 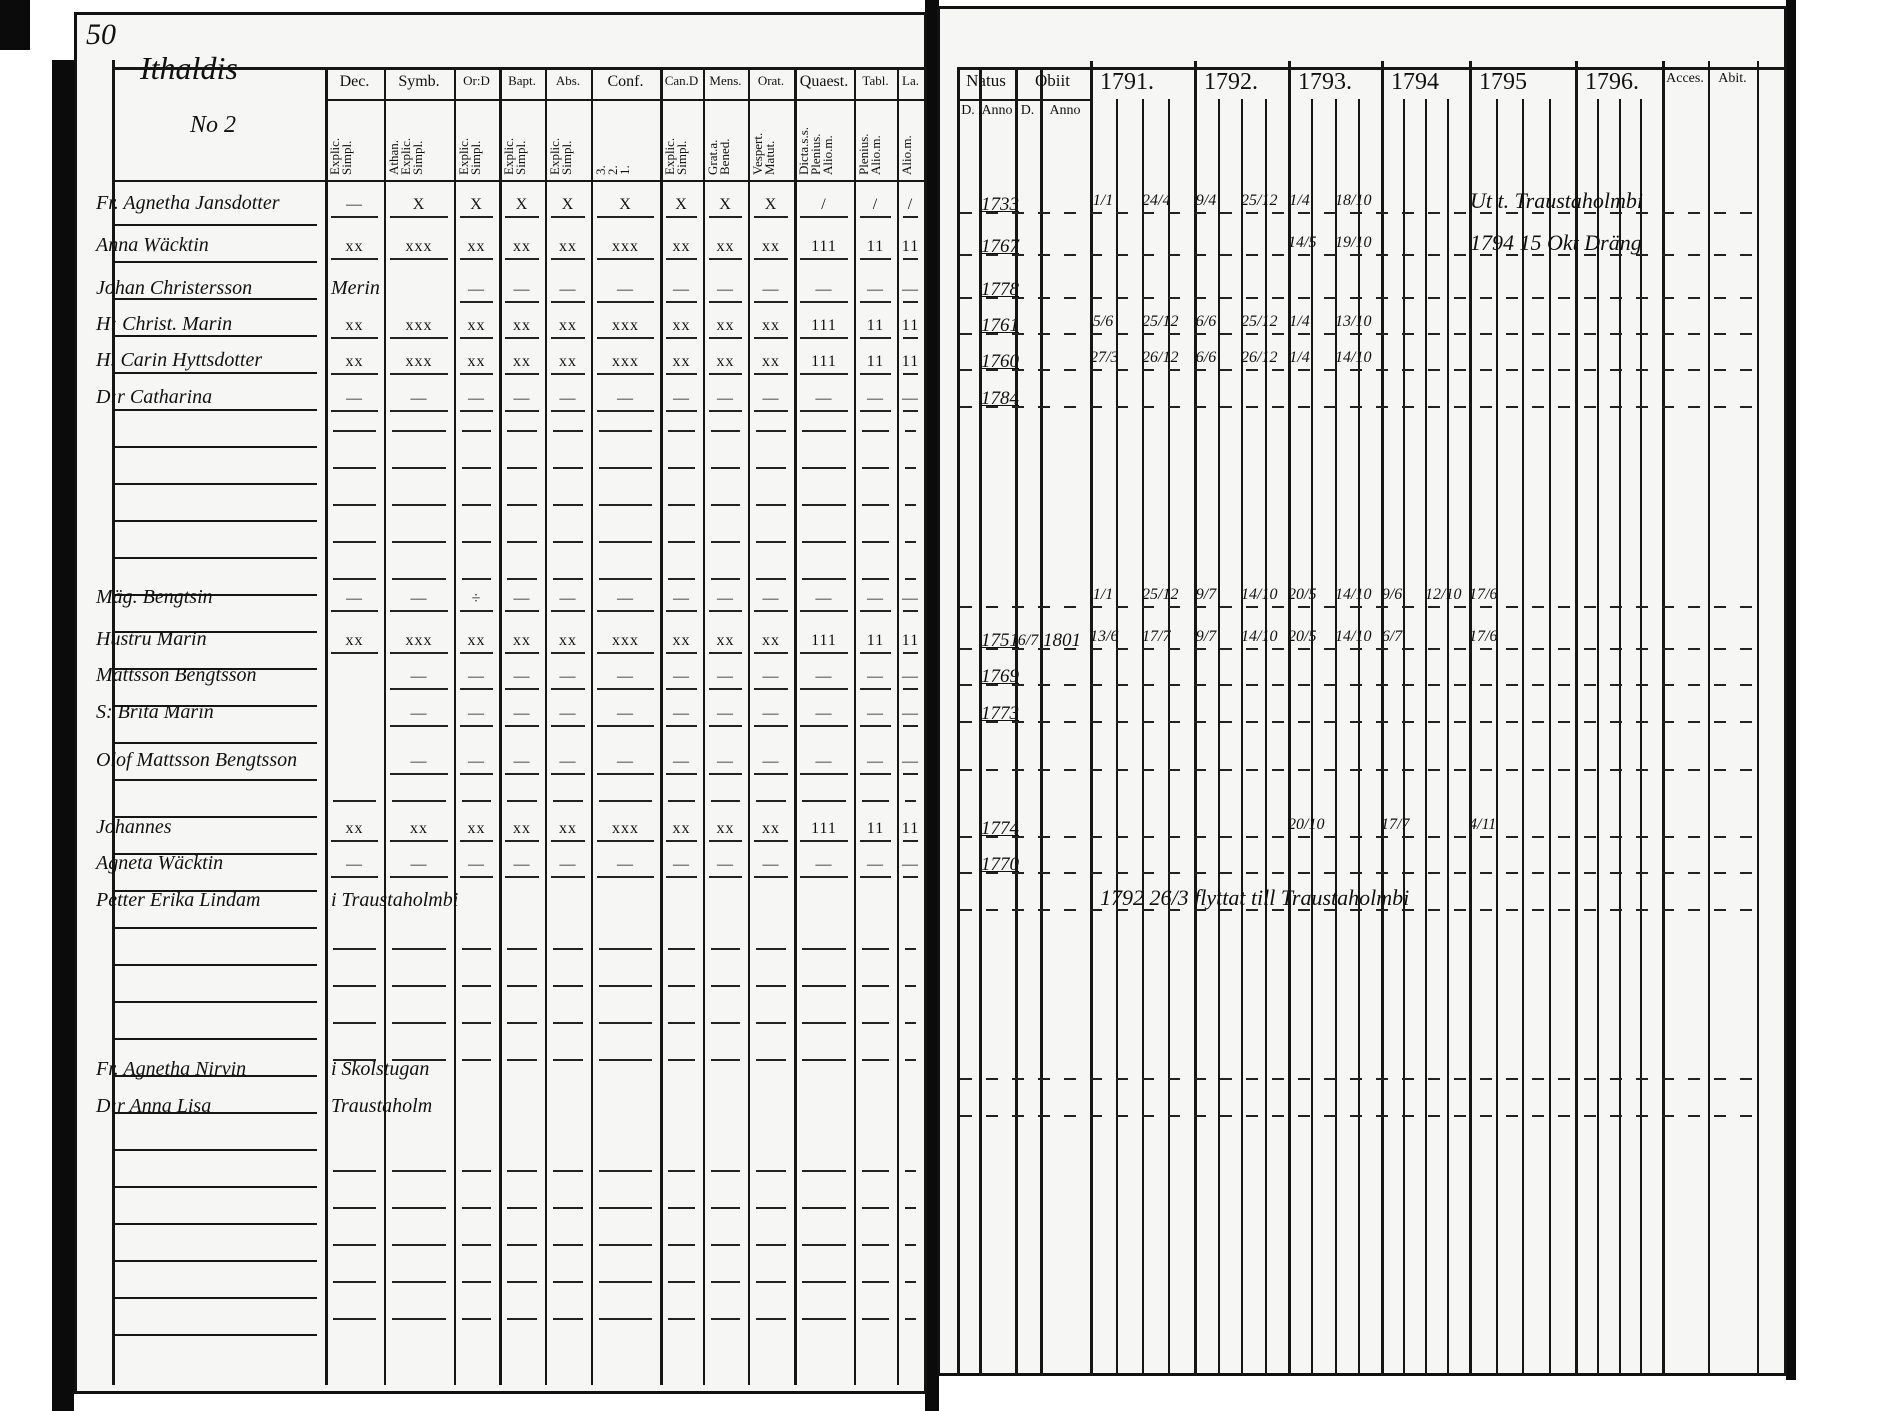 I want to click on resident-name: Mattsson Bengtsson, so click(x=176, y=675).